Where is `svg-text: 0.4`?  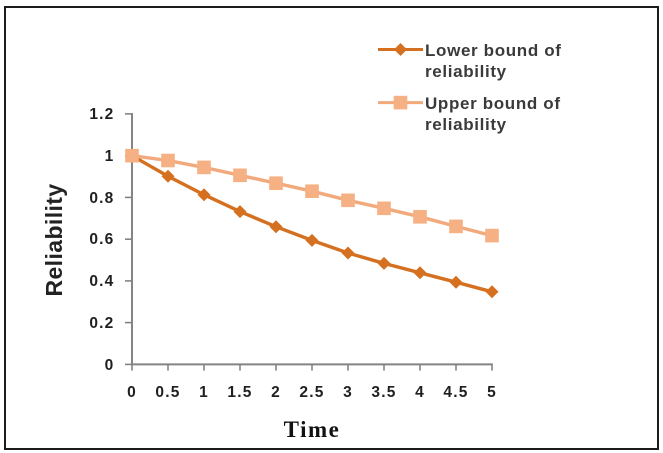
svg-text: 0.4 is located at coordinates (101, 281).